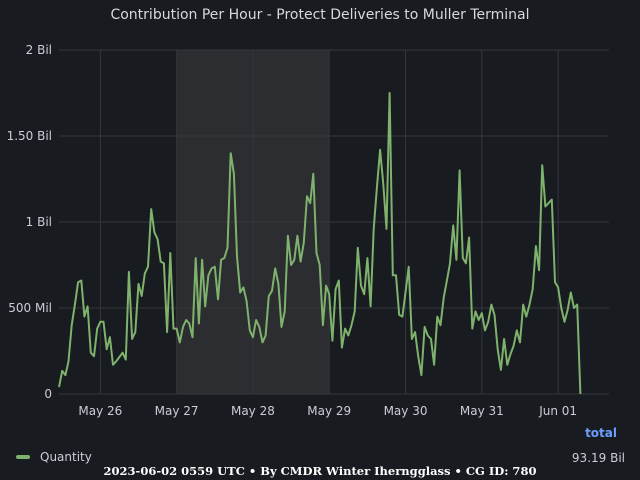 This screenshot has height=480, width=640. What do you see at coordinates (23, 457) in the screenshot?
I see `legend-swatch-quantity` at bounding box center [23, 457].